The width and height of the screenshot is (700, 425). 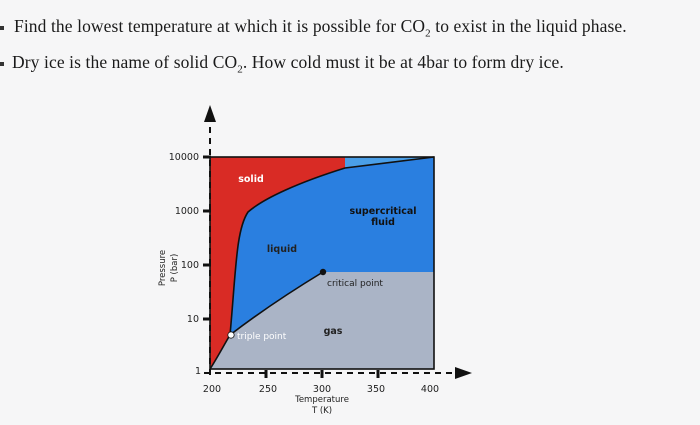 What do you see at coordinates (184, 157) in the screenshot?
I see `y-tick-label: 10000` at bounding box center [184, 157].